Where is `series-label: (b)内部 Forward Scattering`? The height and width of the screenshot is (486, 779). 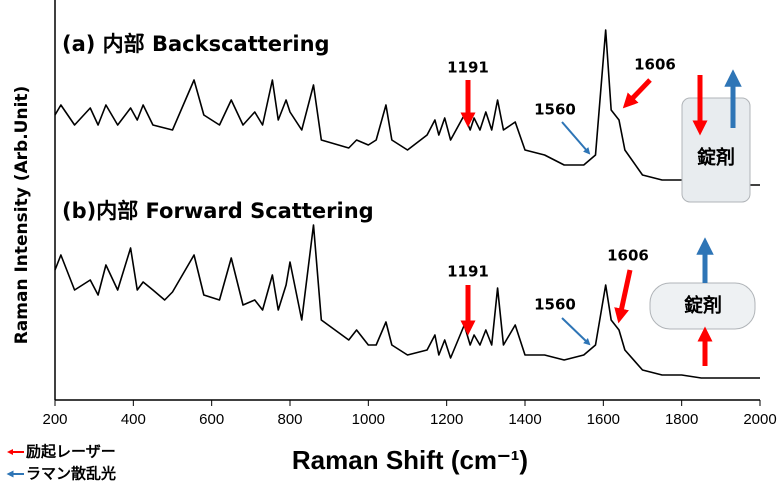 series-label: (b)内部 Forward Scattering is located at coordinates (218, 211).